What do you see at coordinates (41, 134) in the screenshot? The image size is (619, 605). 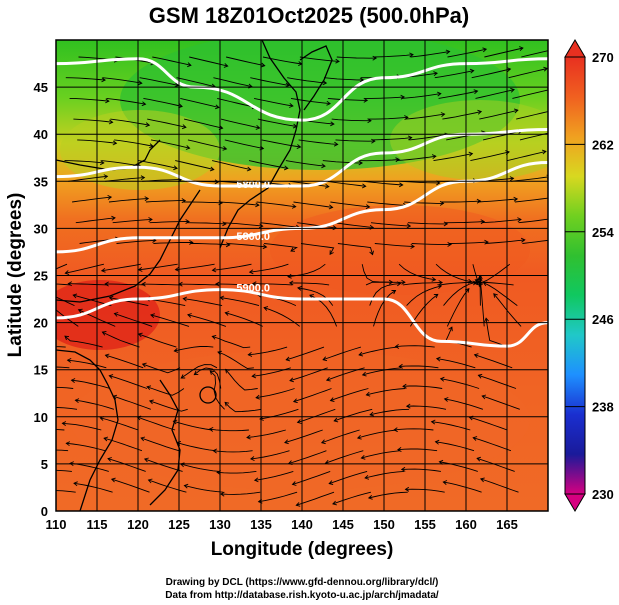 I see `y-tick-label: 40` at bounding box center [41, 134].